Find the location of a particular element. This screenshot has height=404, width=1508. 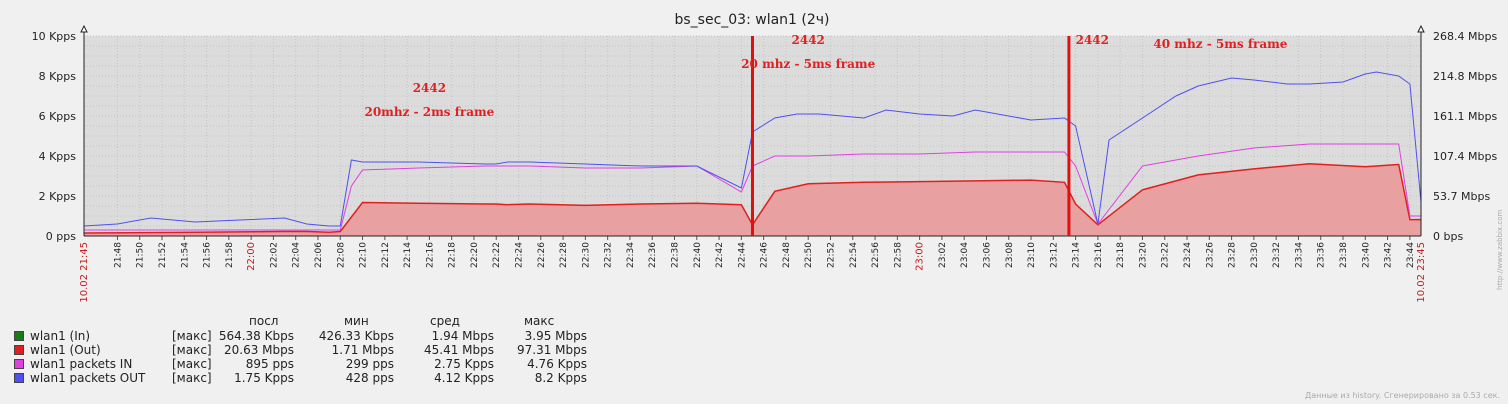

x-tick-label: 23:12 is located at coordinates (1054, 255).